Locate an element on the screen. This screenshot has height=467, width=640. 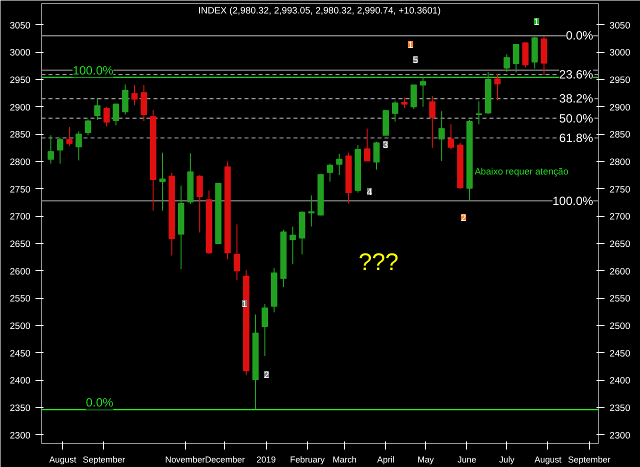
y2-tick-label: 2700 is located at coordinates (620, 217).